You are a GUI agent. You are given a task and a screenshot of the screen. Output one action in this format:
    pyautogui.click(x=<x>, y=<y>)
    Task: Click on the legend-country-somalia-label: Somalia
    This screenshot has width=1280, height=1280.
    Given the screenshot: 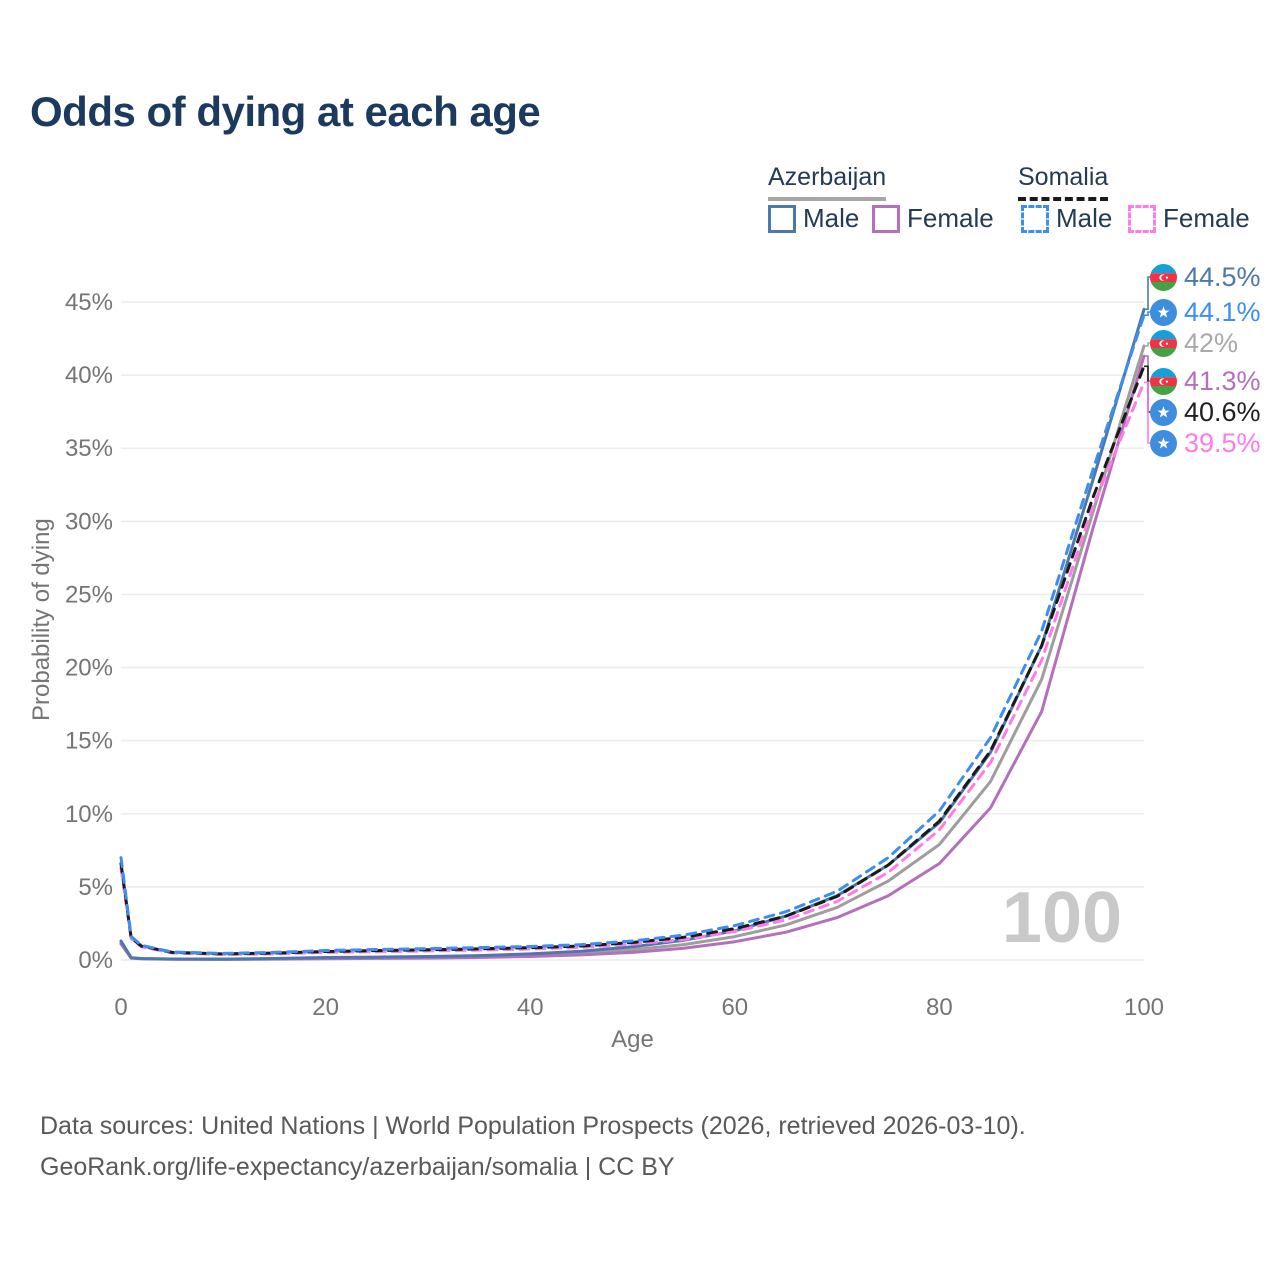 What is the action you would take?
    pyautogui.click(x=1063, y=182)
    